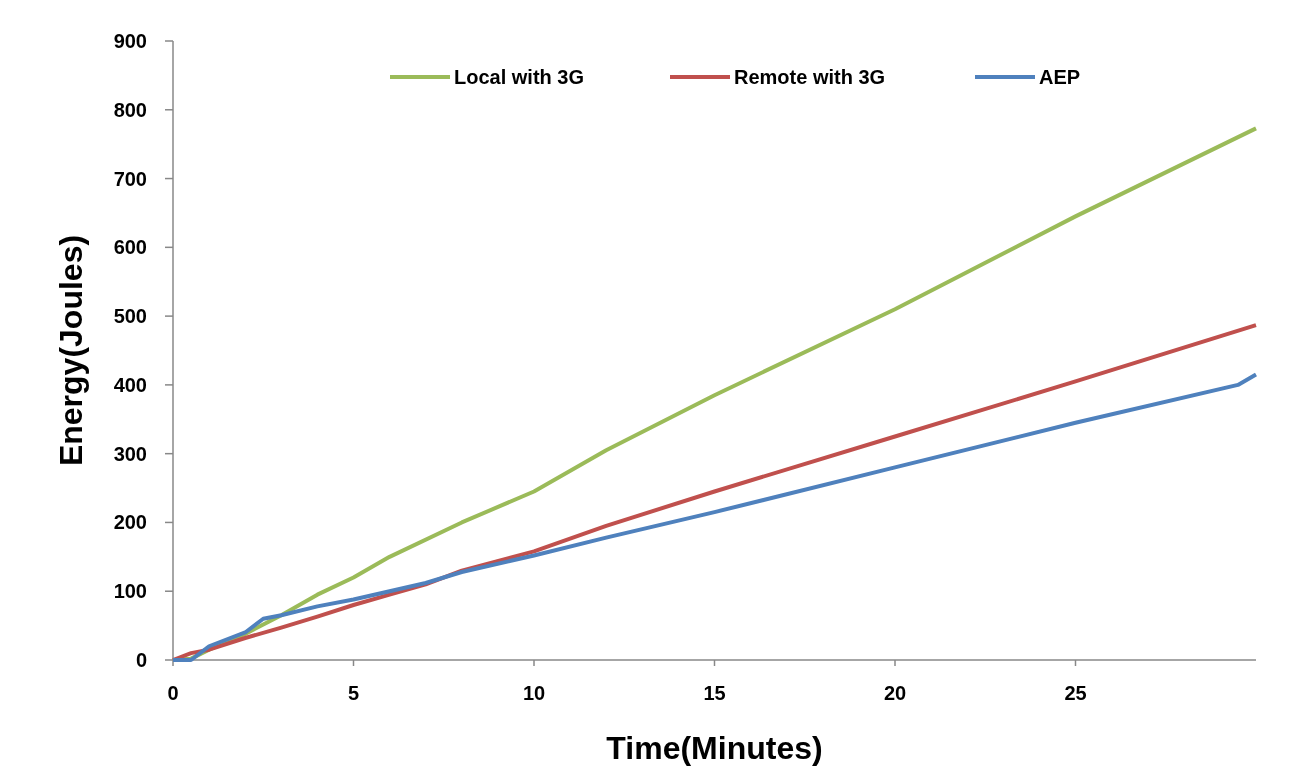 Image resolution: width=1290 pixels, height=783 pixels. Describe the element at coordinates (810, 77) in the screenshot. I see `legend-label: Remote with 3G` at that location.